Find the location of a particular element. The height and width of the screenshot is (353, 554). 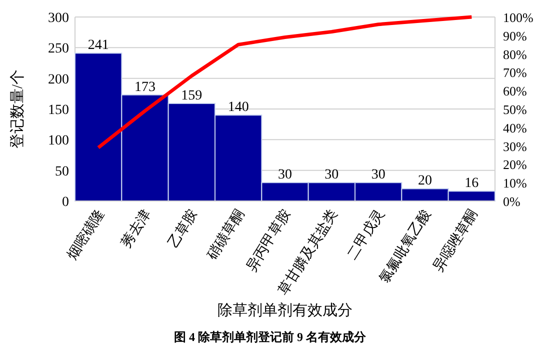

data-label: 140 is located at coordinates (238, 108).